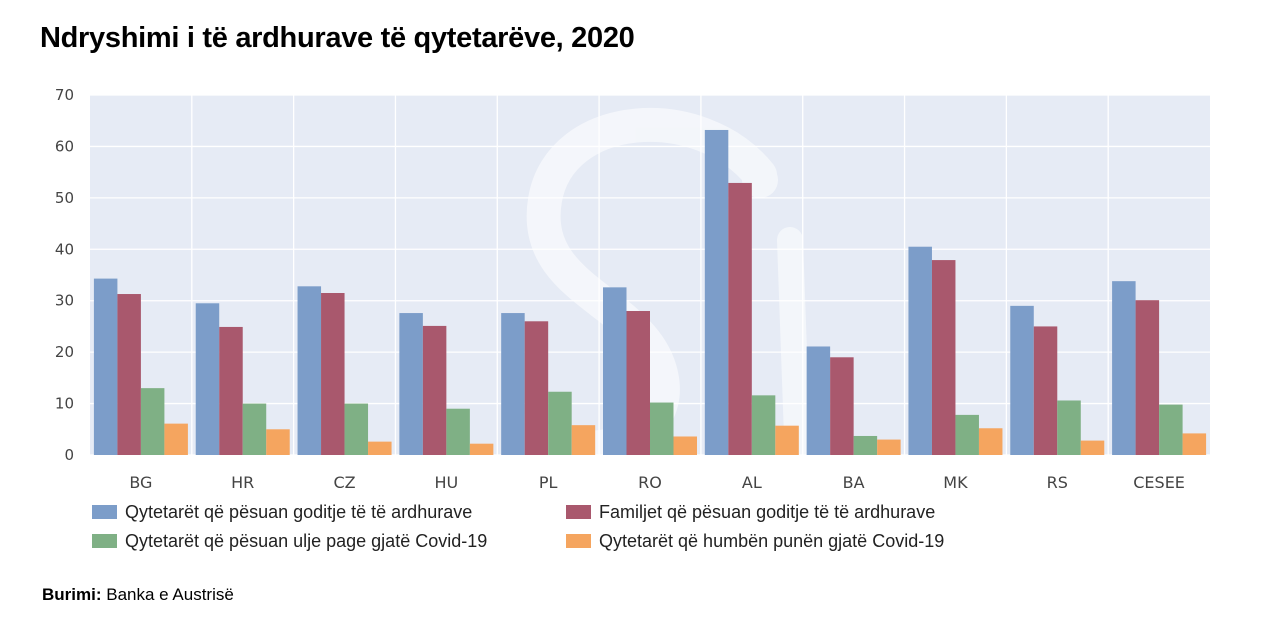  Describe the element at coordinates (64, 198) in the screenshot. I see `y-tick-label: 50` at that location.